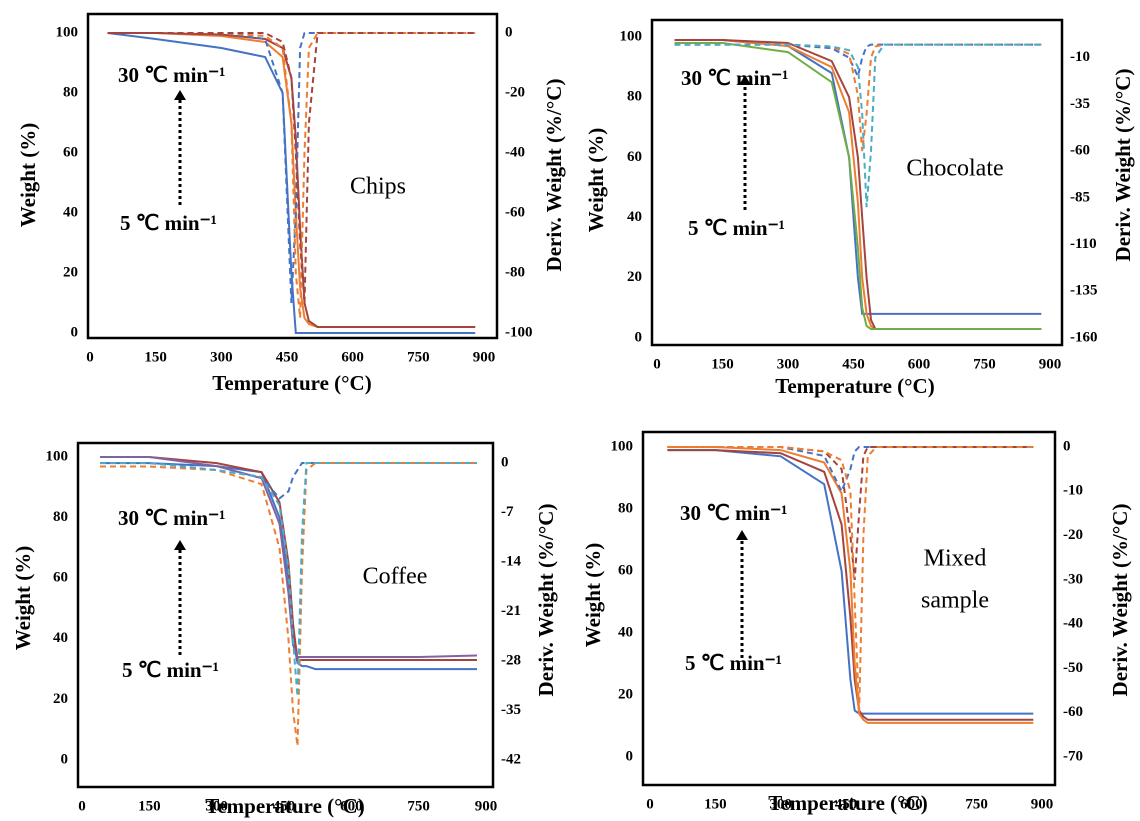 The width and height of the screenshot is (1140, 821). Describe the element at coordinates (954, 169) in the screenshot. I see `sample-label: Chocolate` at that location.